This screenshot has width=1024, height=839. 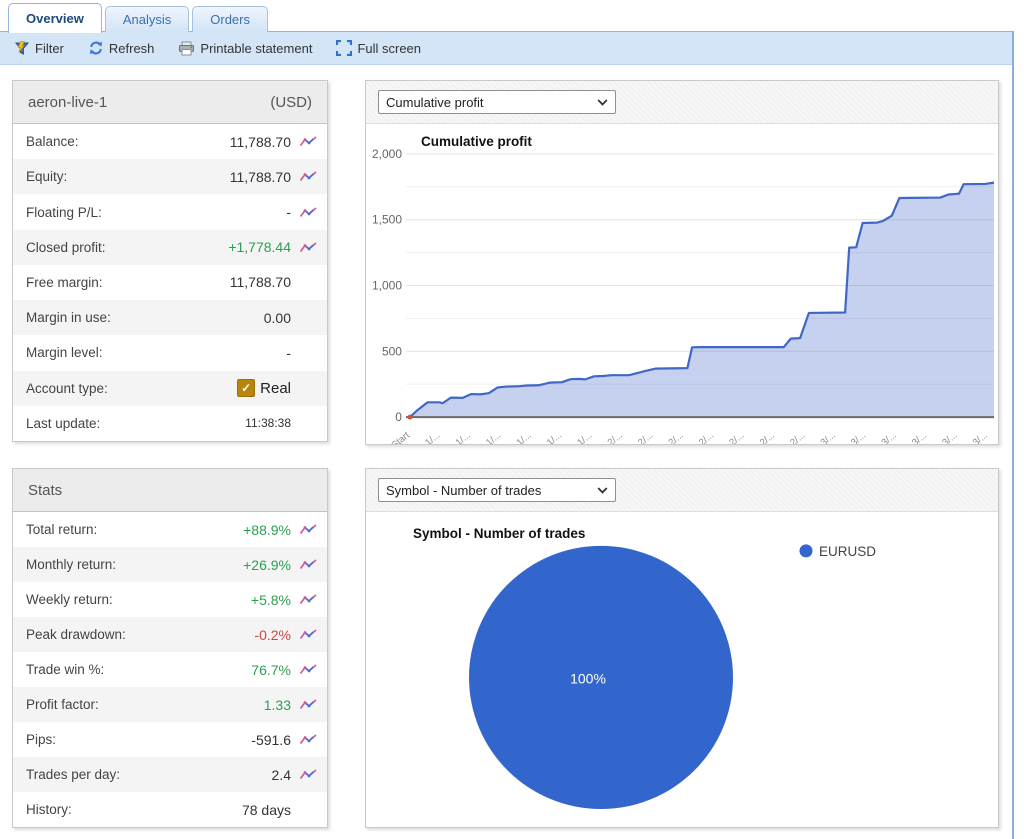 What do you see at coordinates (45, 490) in the screenshot?
I see `stats-title: Stats` at bounding box center [45, 490].